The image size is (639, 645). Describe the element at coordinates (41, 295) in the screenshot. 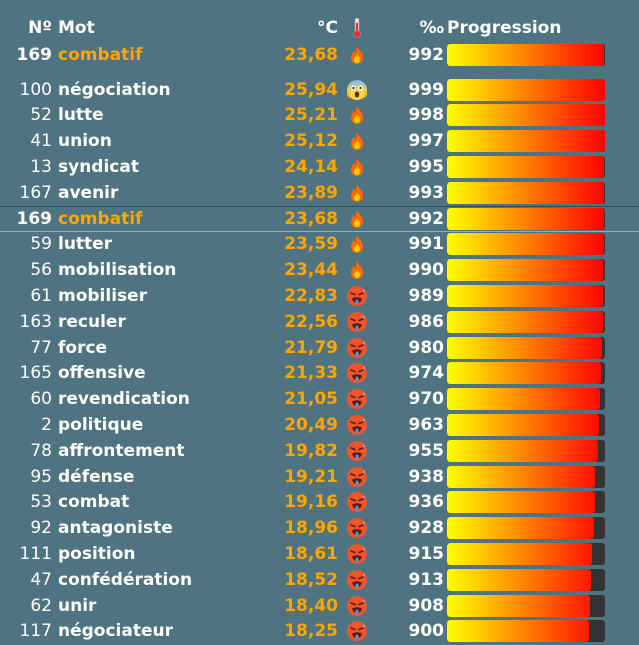

I see `item-num: 61` at that location.